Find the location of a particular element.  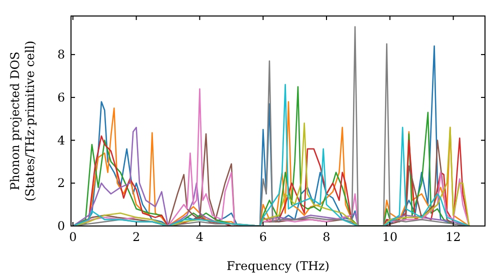

x-tick-label: 6 is located at coordinates (263, 237).